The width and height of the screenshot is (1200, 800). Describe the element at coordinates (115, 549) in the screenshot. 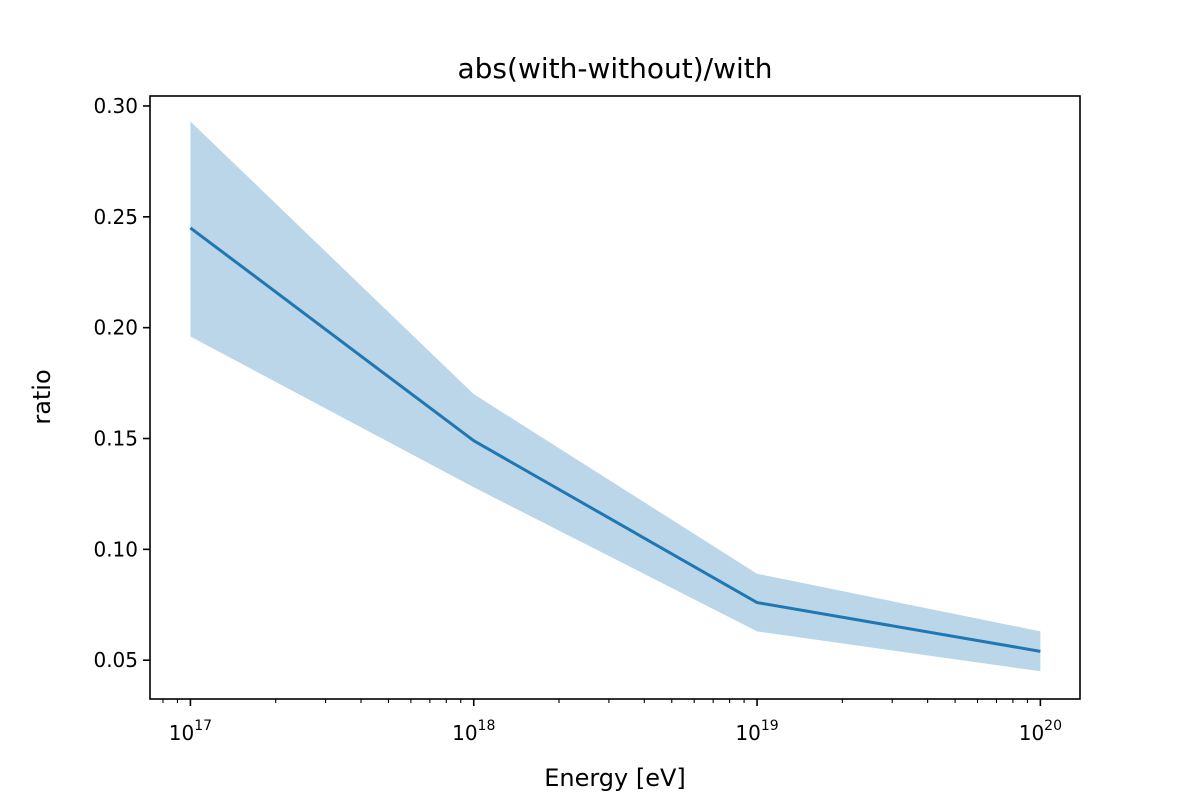

I see `y-tick-label: 0.10` at that location.